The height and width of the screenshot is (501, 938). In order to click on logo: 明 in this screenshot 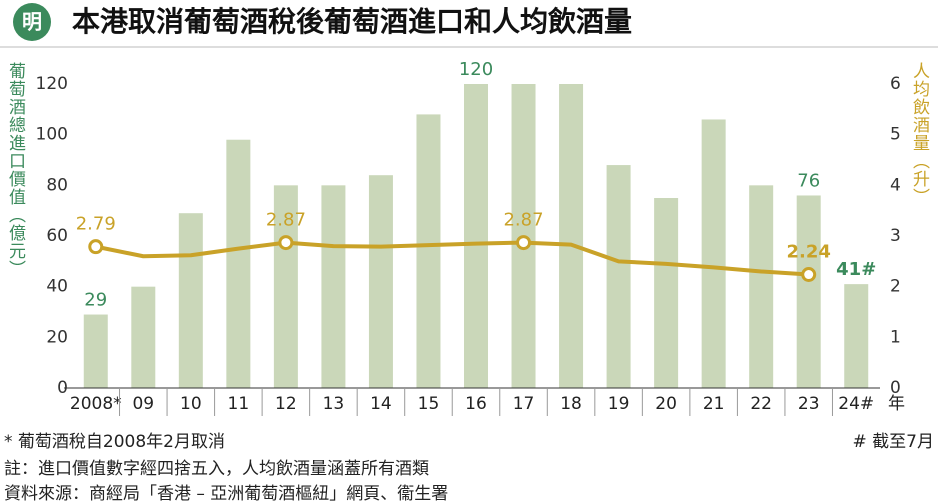, I will do `click(32, 22)`.